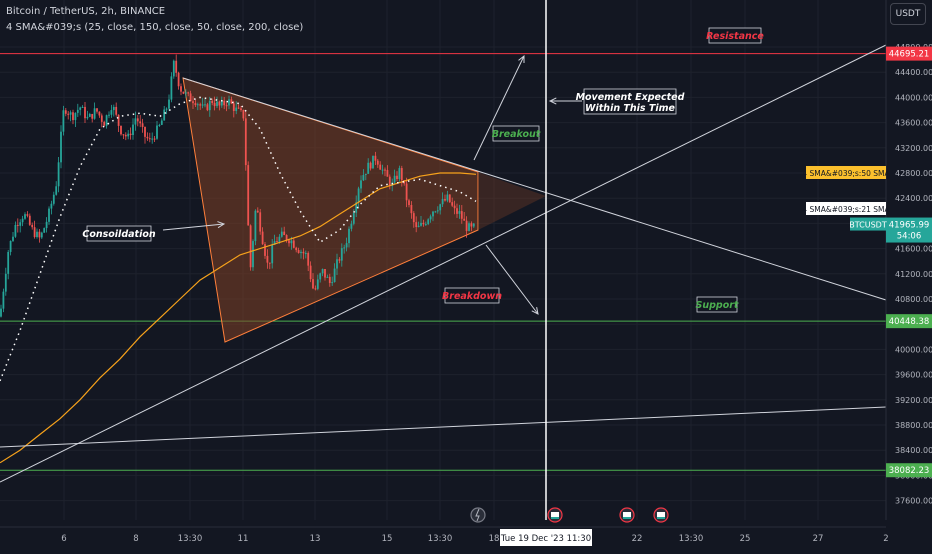 The width and height of the screenshot is (932, 554). What do you see at coordinates (512, 279) in the screenshot?
I see `breakdown-arrow` at bounding box center [512, 279].